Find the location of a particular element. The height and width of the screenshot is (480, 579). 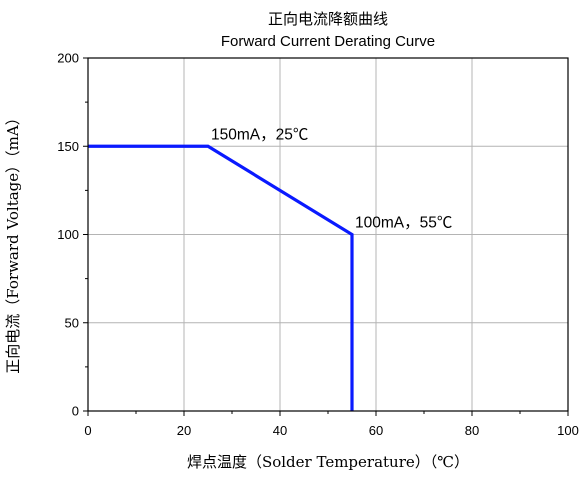

point-annotation: 100mA，55℃ is located at coordinates (403, 223).